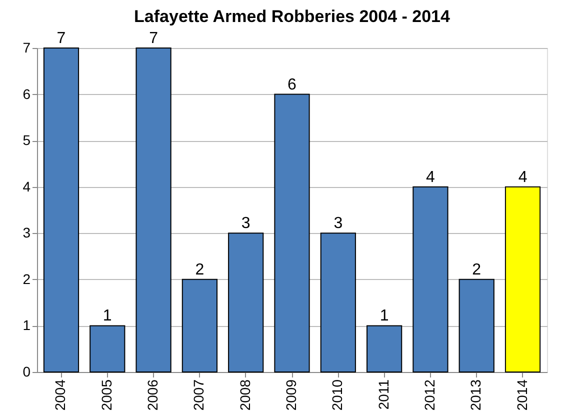 The height and width of the screenshot is (419, 577). What do you see at coordinates (26, 278) in the screenshot?
I see `y-tick-label: 2` at bounding box center [26, 278].